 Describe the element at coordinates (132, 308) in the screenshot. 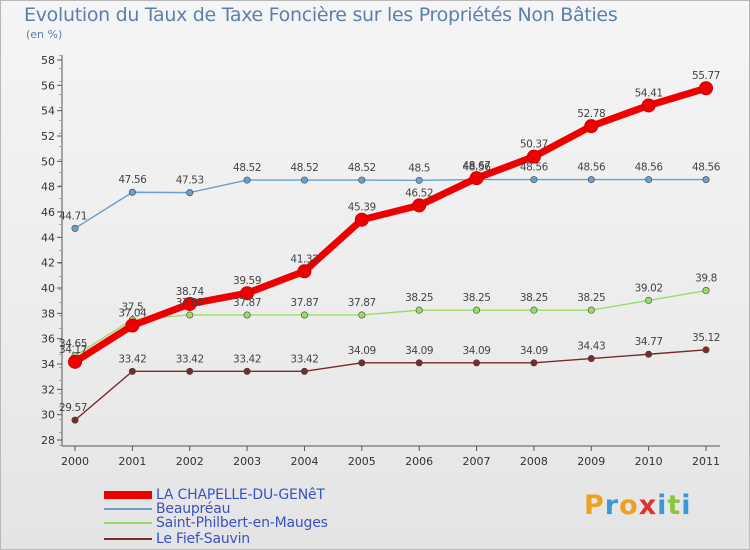

I see `data-label: 37.5` at that location.